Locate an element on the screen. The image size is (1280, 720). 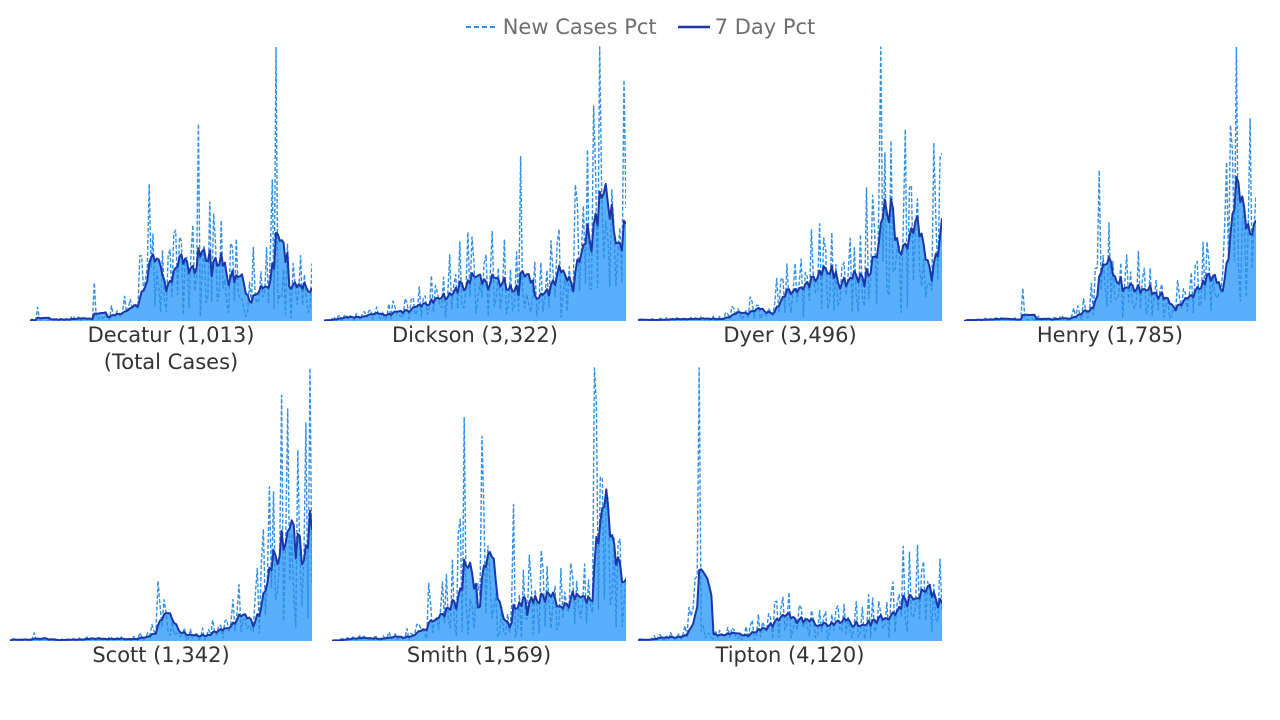
area-7-day-smith is located at coordinates (479, 565).